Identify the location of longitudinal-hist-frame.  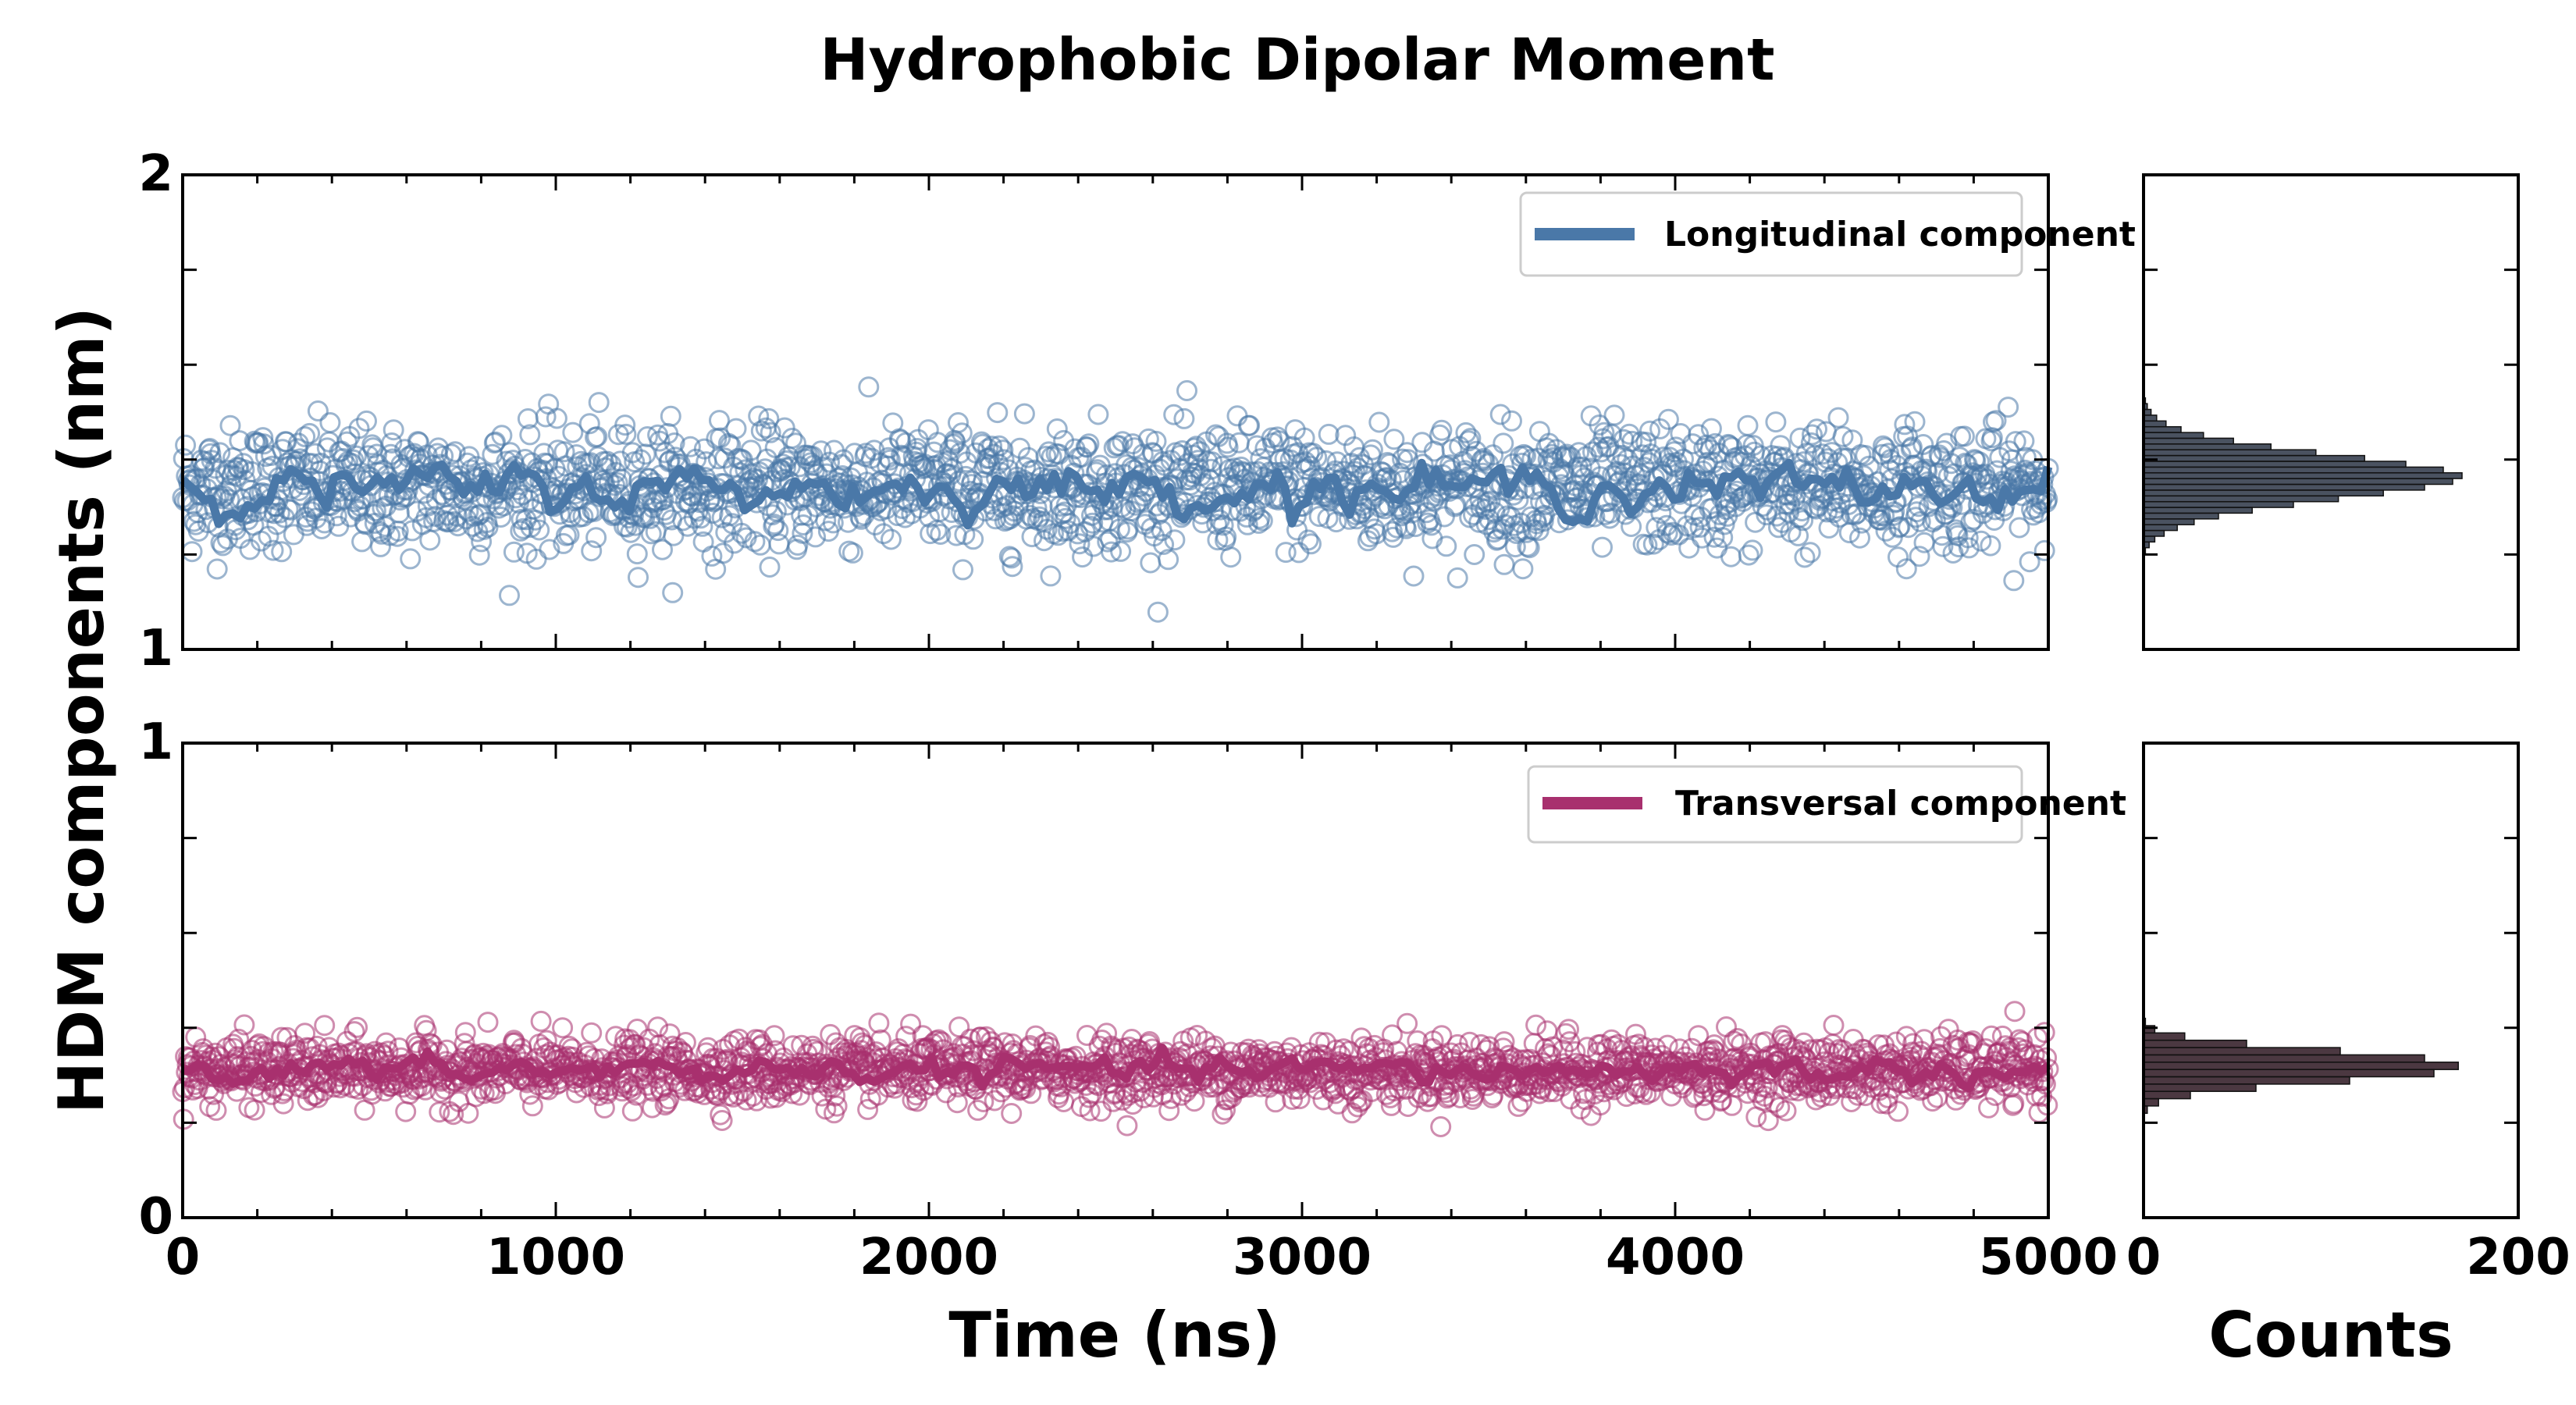
(2331, 412).